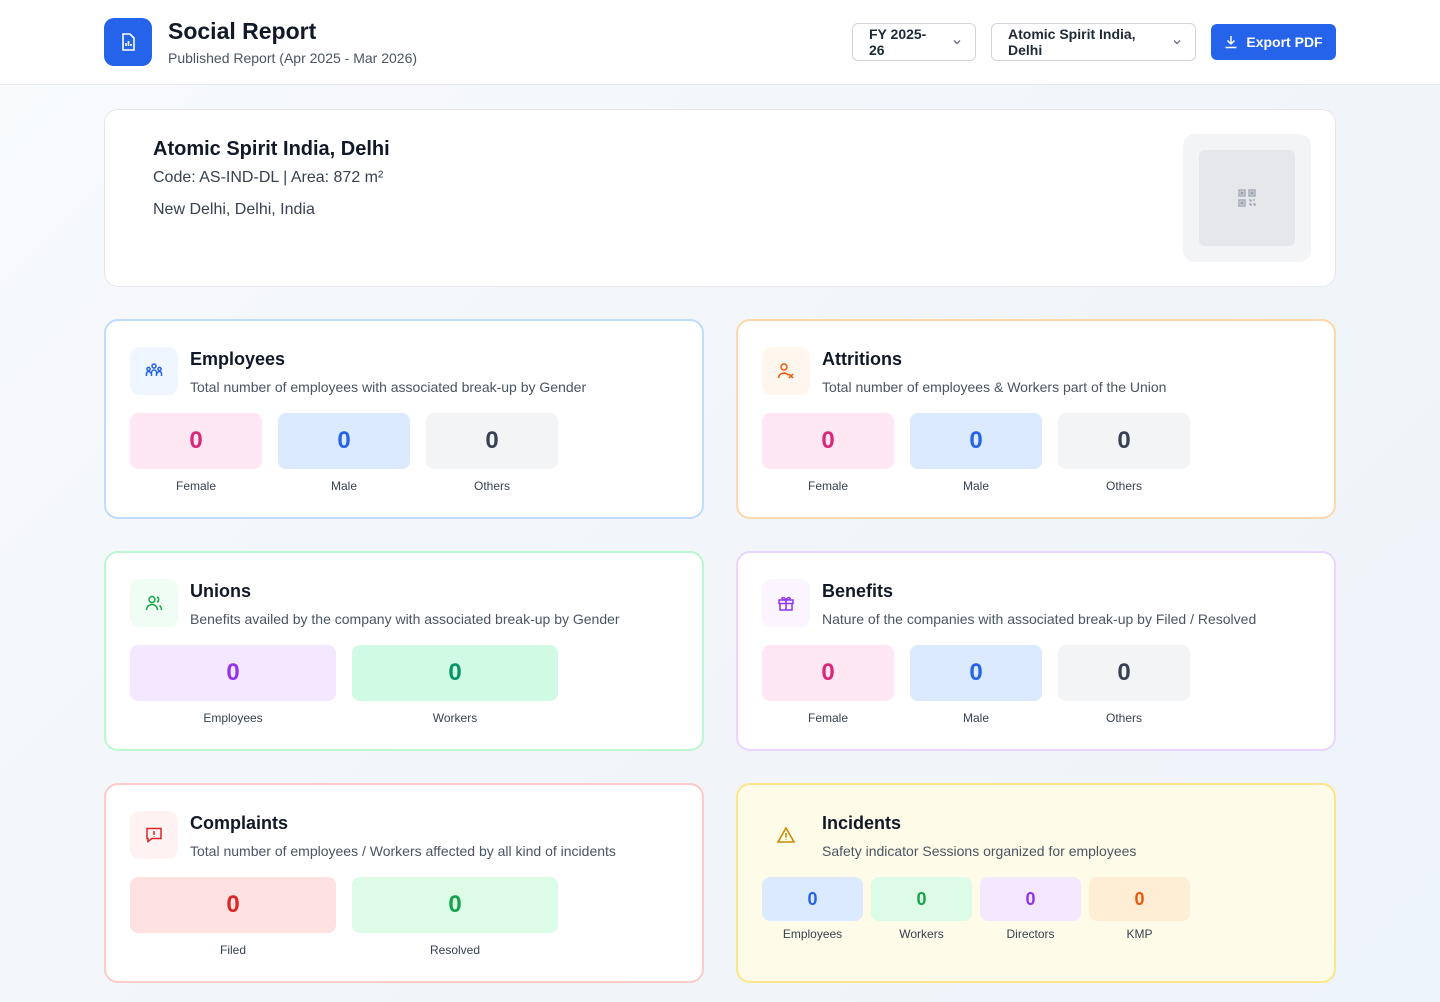  What do you see at coordinates (233, 718) in the screenshot?
I see `unions-employees-label: Employees` at bounding box center [233, 718].